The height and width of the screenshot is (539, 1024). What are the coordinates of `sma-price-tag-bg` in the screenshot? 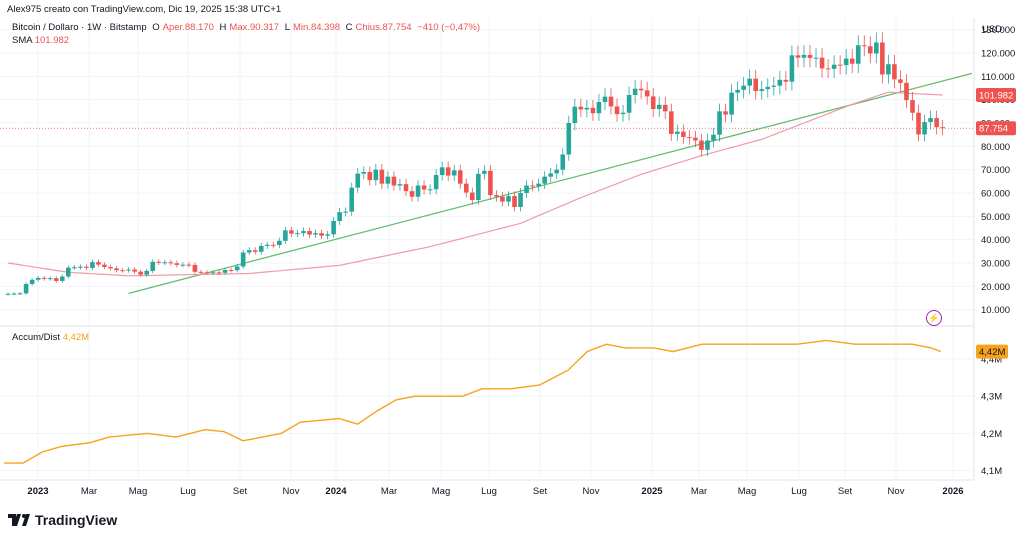 It's located at (996, 95).